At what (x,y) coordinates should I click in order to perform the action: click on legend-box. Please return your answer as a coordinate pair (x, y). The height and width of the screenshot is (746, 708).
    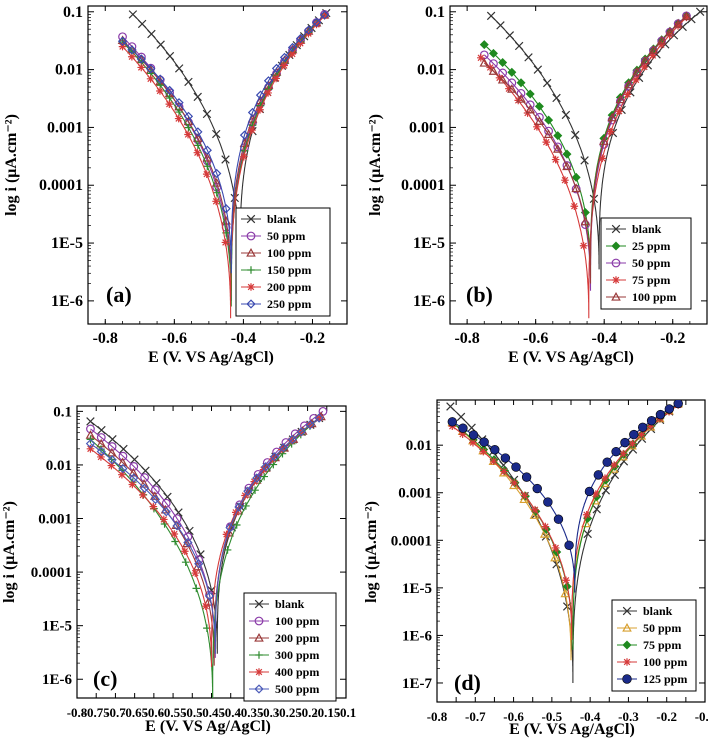
    Looking at the image, I should click on (283, 262).